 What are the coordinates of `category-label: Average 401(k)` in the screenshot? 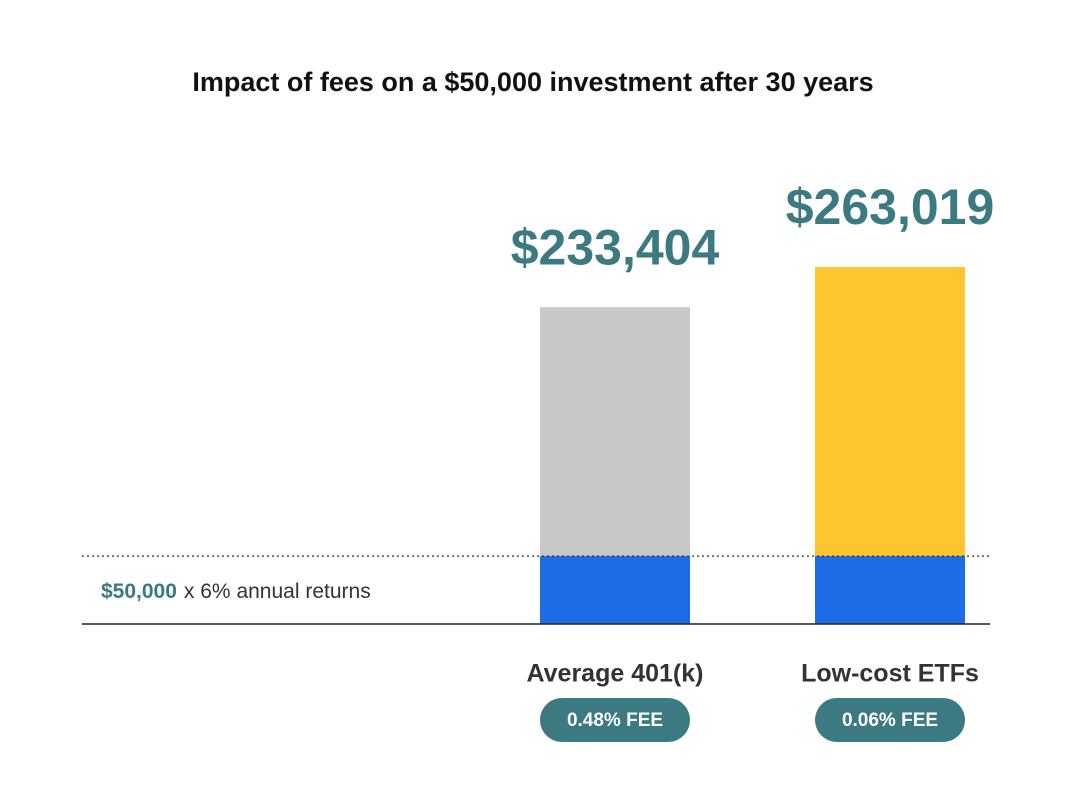 It's located at (615, 674).